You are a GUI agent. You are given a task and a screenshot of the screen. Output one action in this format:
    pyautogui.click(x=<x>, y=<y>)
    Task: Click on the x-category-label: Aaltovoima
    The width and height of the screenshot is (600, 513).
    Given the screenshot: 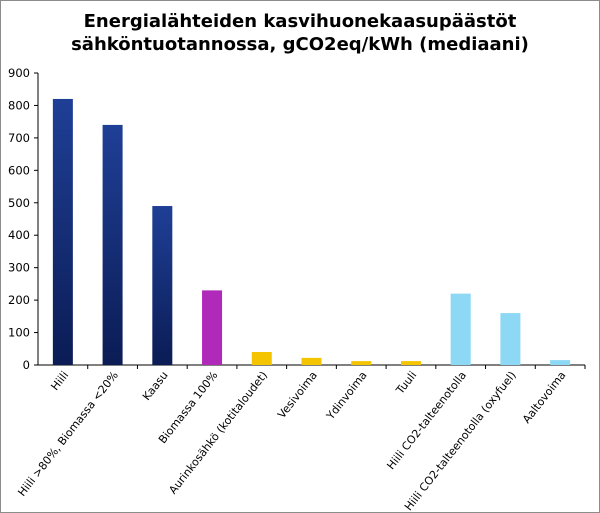 What is the action you would take?
    pyautogui.click(x=544, y=397)
    